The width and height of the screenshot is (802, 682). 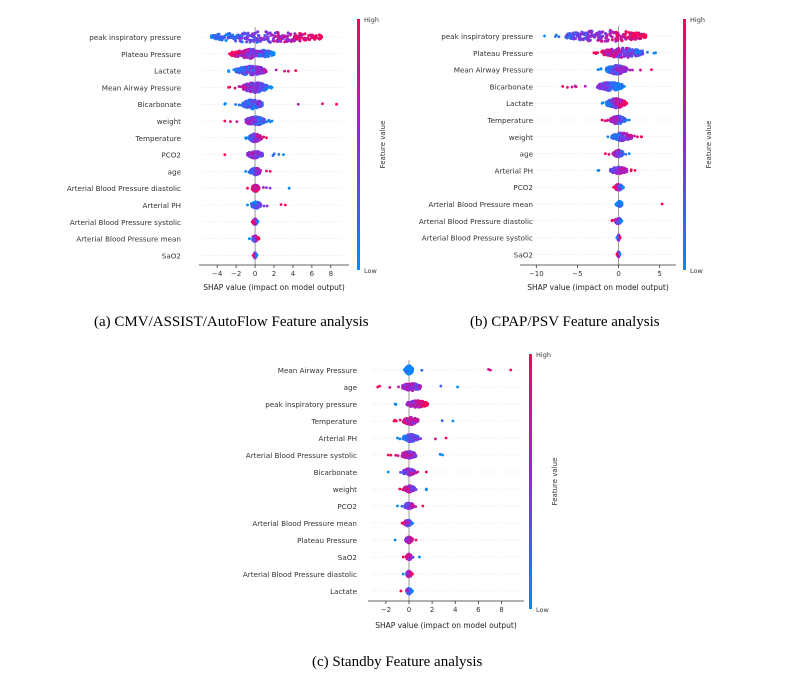 What do you see at coordinates (503, 53) in the screenshot?
I see `feature-label-plateau-pressure: Plateau Pressure` at bounding box center [503, 53].